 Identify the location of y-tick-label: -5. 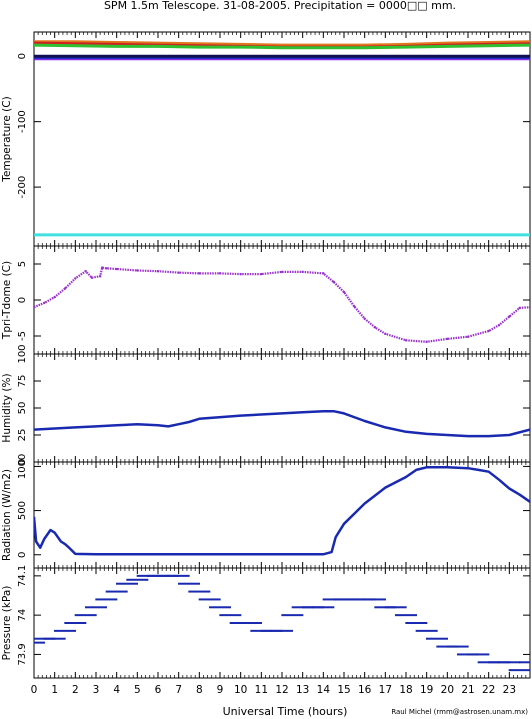
(22, 336).